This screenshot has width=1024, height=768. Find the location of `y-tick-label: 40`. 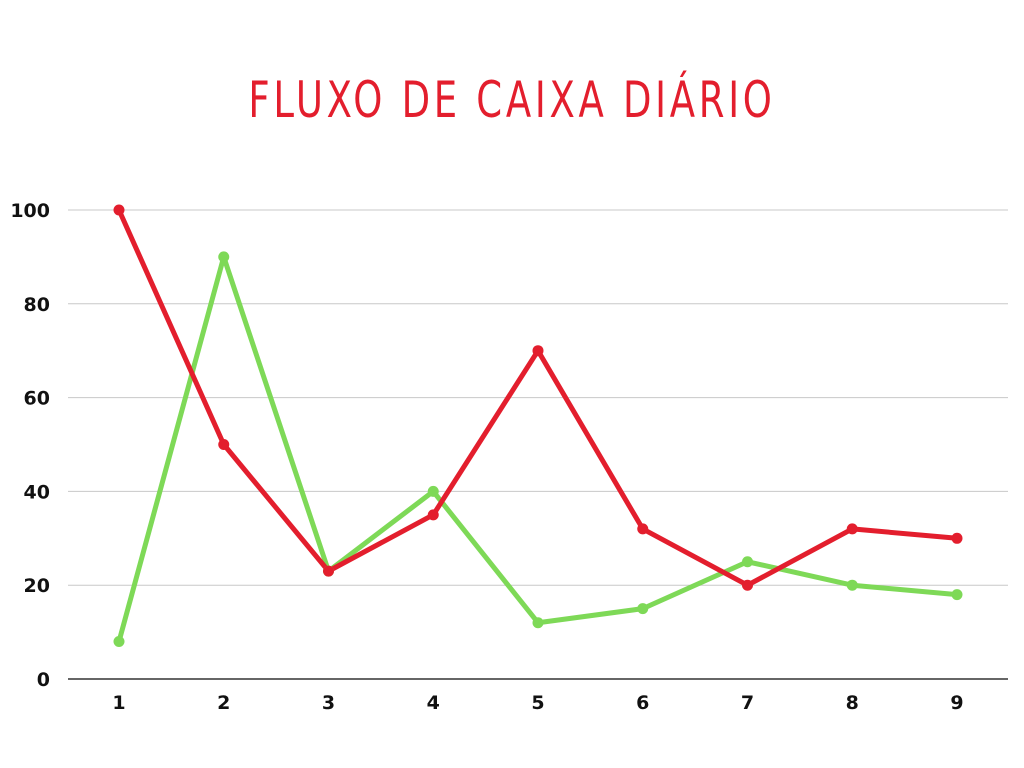

y-tick-label: 40 is located at coordinates (37, 492).